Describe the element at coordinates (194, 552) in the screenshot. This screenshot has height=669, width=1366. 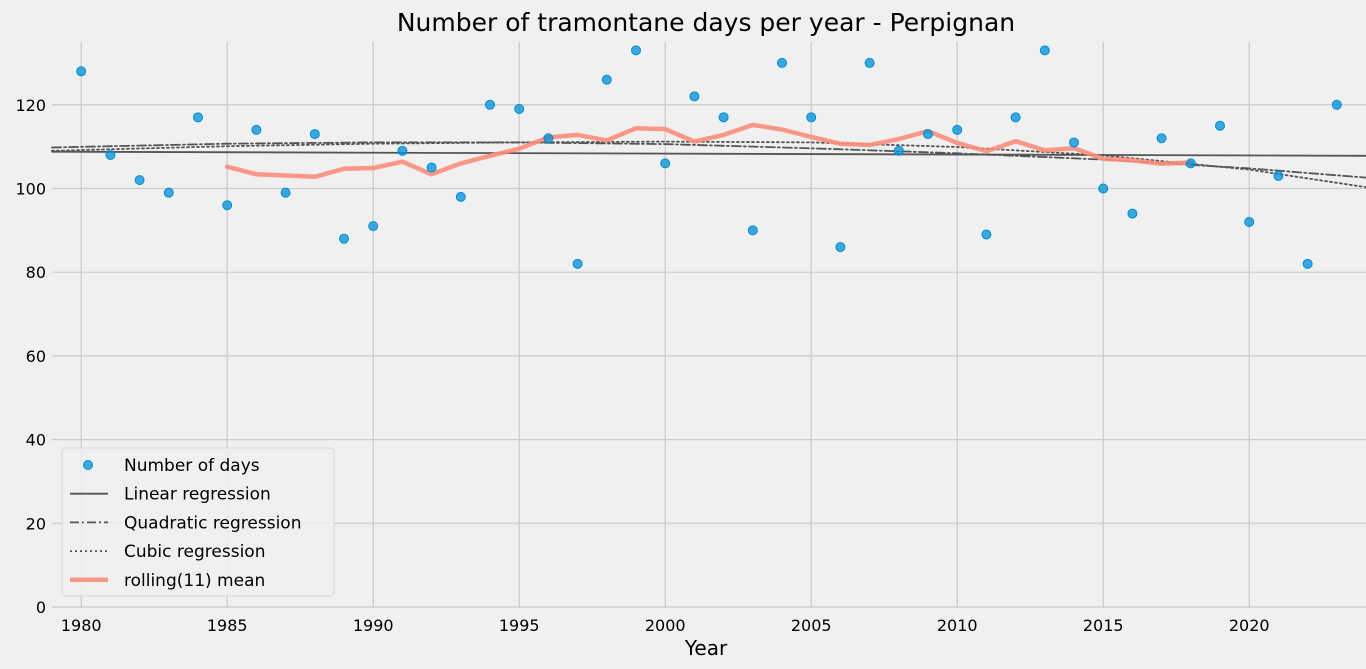
I see `legend-label-cubic-regression: Cubic regression` at that location.